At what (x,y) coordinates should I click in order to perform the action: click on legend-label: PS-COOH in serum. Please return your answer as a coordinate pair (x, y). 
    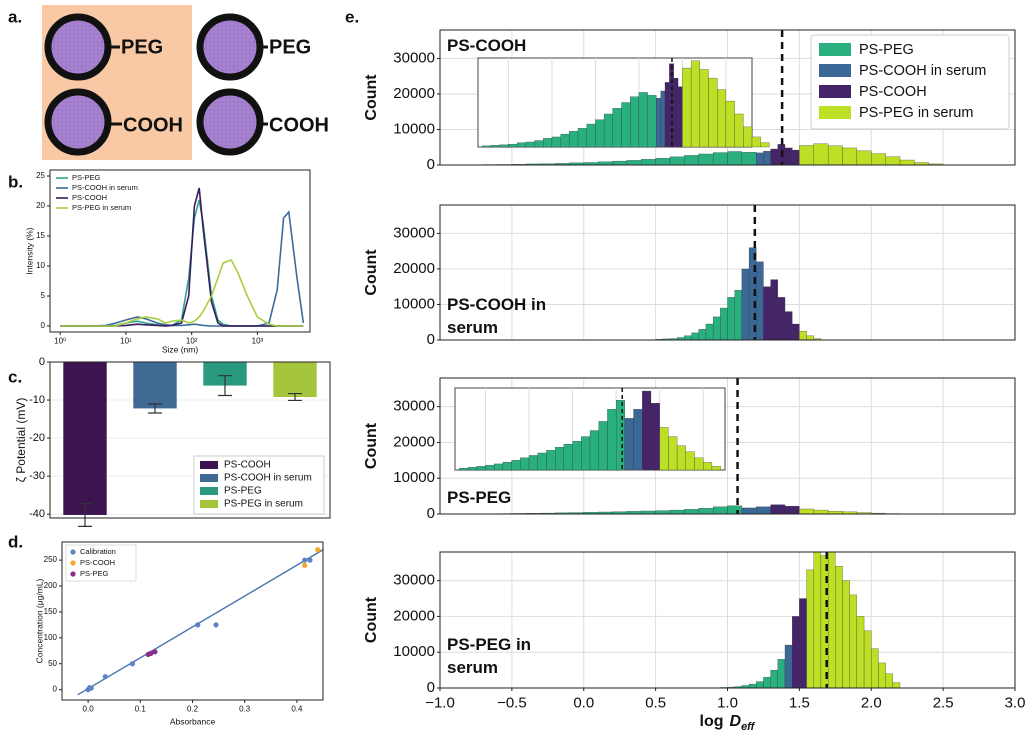
    Looking at the image, I should click on (268, 478).